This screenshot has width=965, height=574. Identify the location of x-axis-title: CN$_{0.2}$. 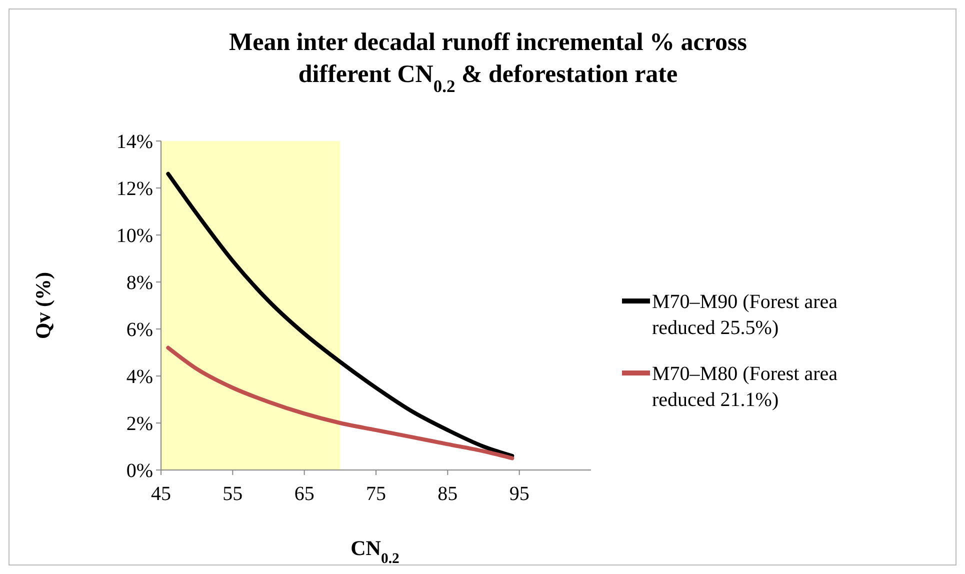
(375, 551).